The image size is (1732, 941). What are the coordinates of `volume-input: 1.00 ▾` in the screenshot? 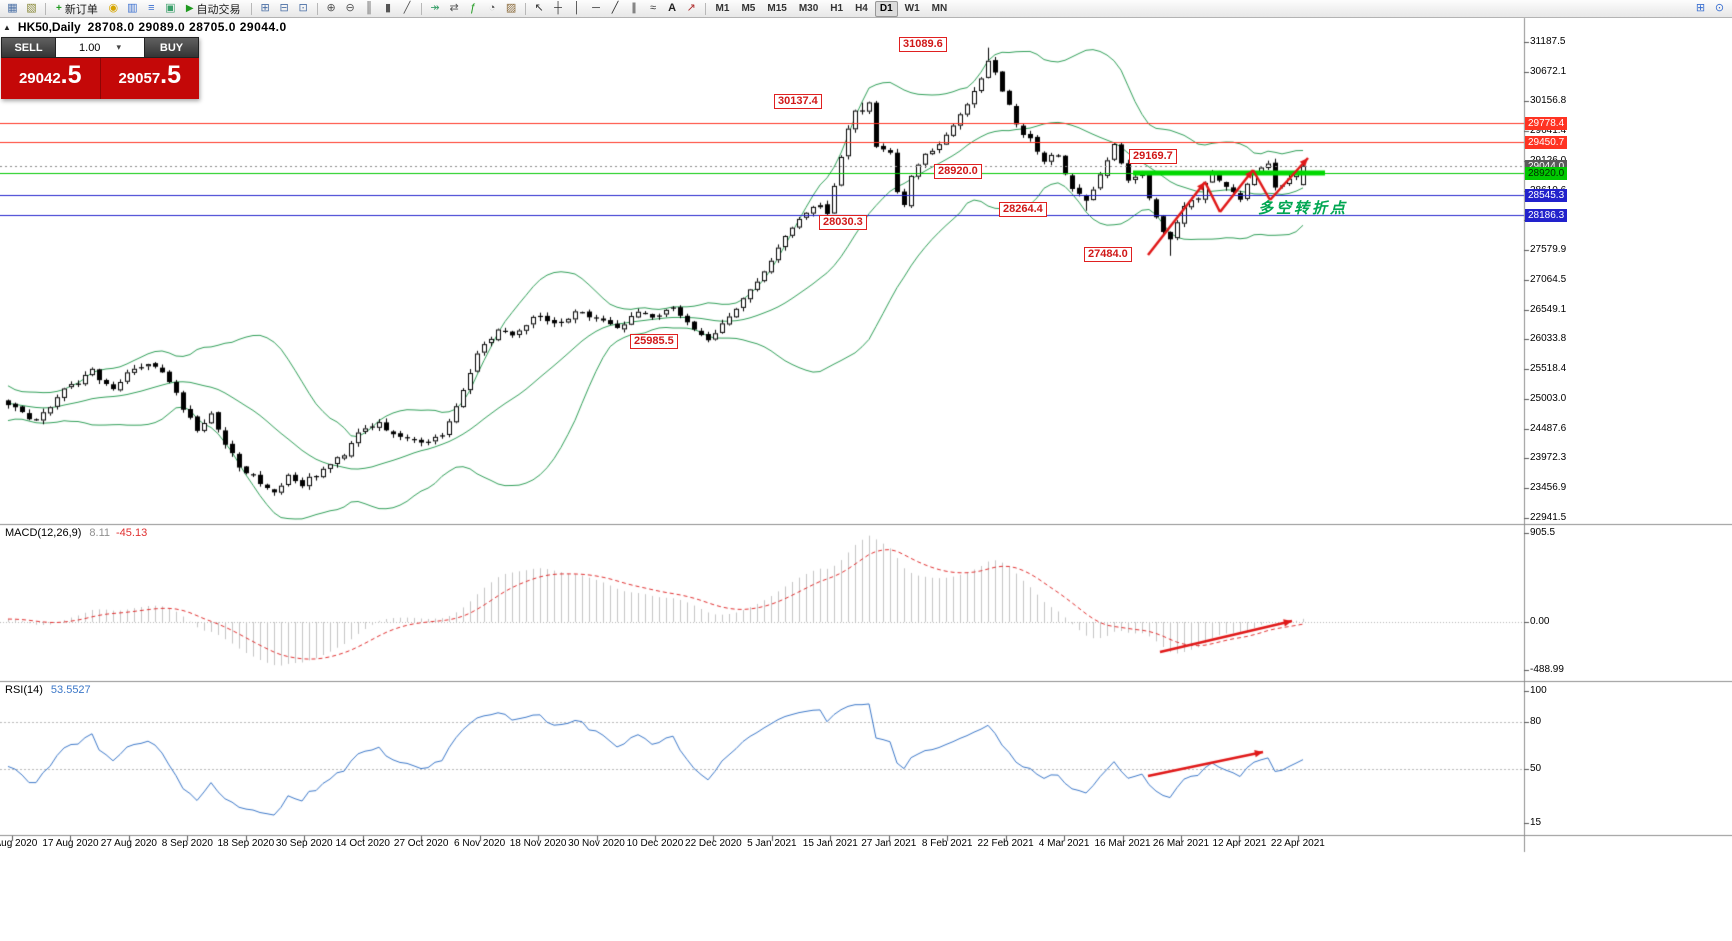 It's located at (100, 47).